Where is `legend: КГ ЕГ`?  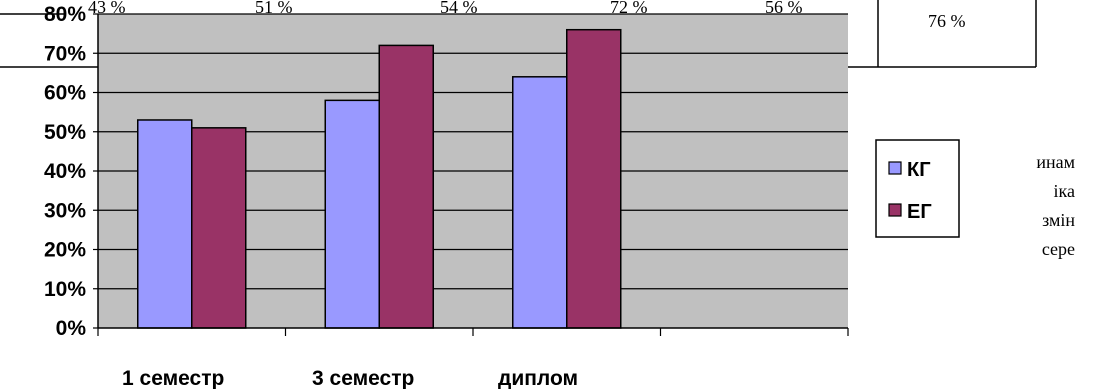
legend: КГ ЕГ is located at coordinates (917, 188).